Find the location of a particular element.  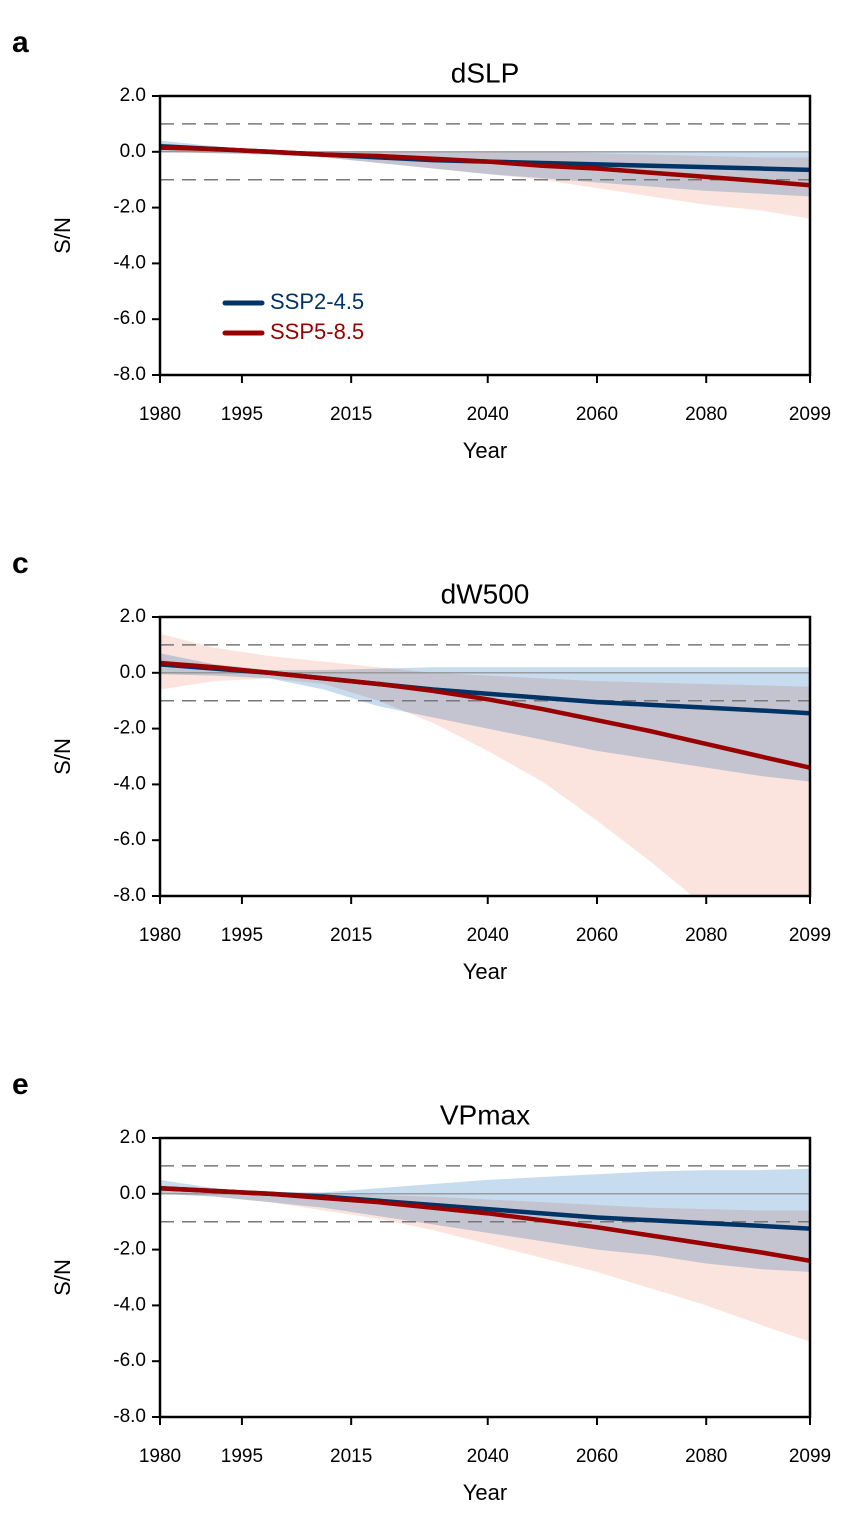

panel-label: c is located at coordinates (20, 563).